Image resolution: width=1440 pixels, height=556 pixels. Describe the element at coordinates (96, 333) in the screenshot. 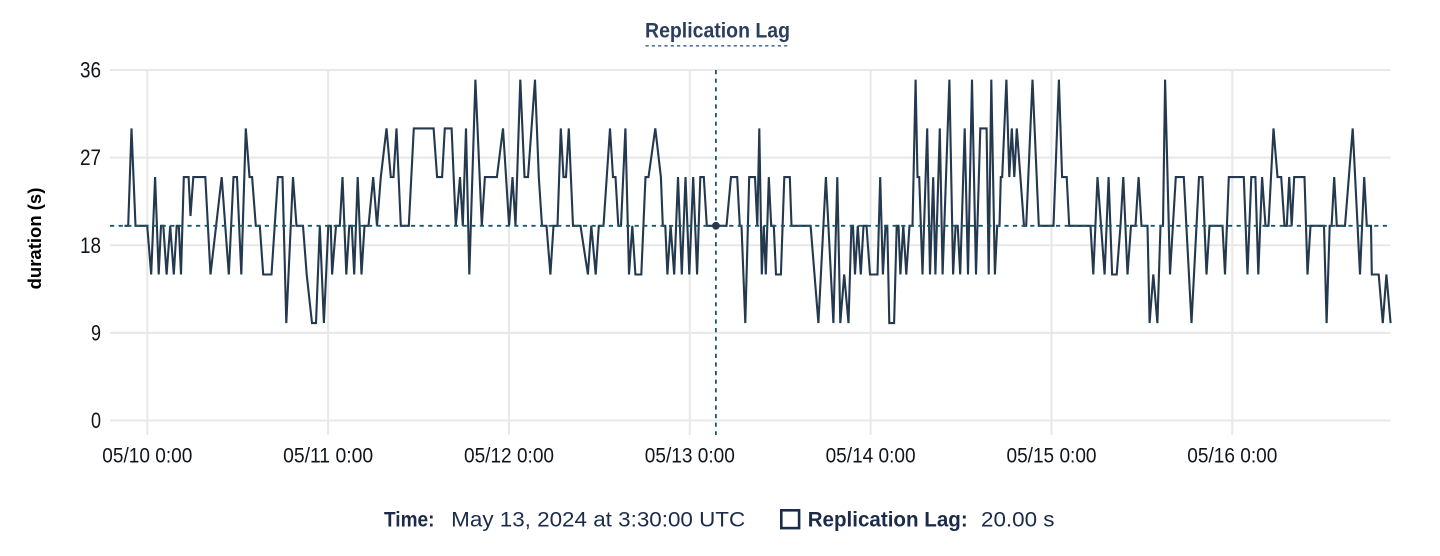

I see `svg-text: 9` at that location.